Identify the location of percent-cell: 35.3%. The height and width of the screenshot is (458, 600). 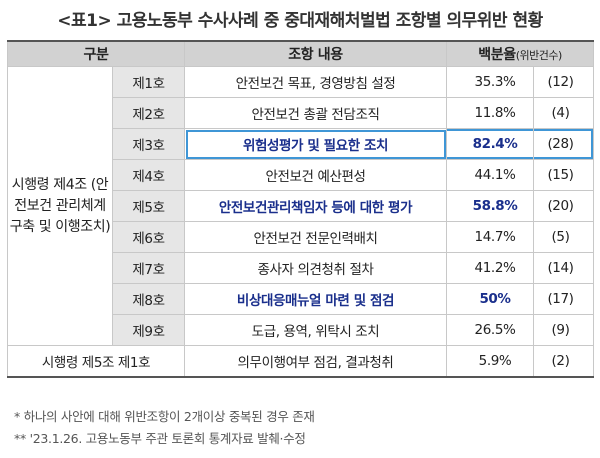
(490, 82).